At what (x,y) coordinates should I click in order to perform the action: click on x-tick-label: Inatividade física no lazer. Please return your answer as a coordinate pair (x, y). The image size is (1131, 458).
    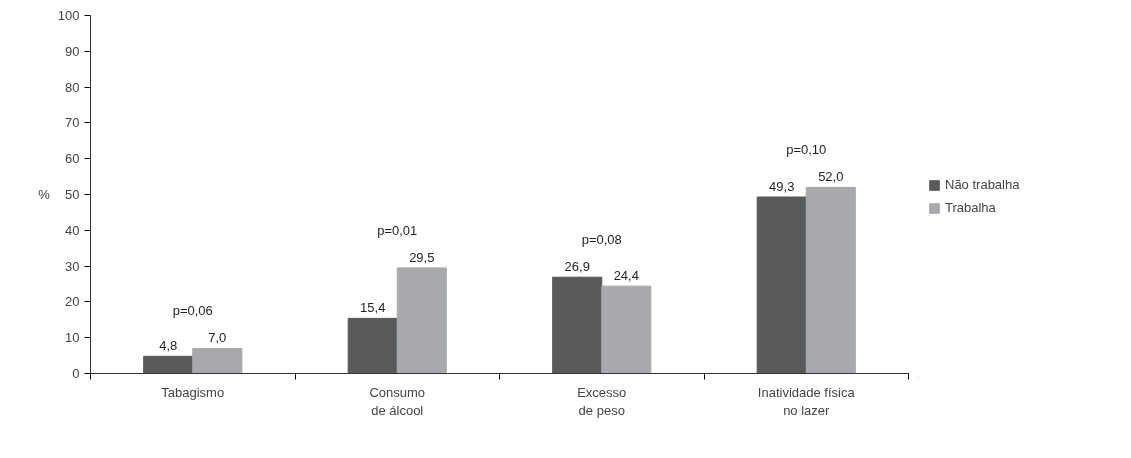
    Looking at the image, I should click on (806, 401).